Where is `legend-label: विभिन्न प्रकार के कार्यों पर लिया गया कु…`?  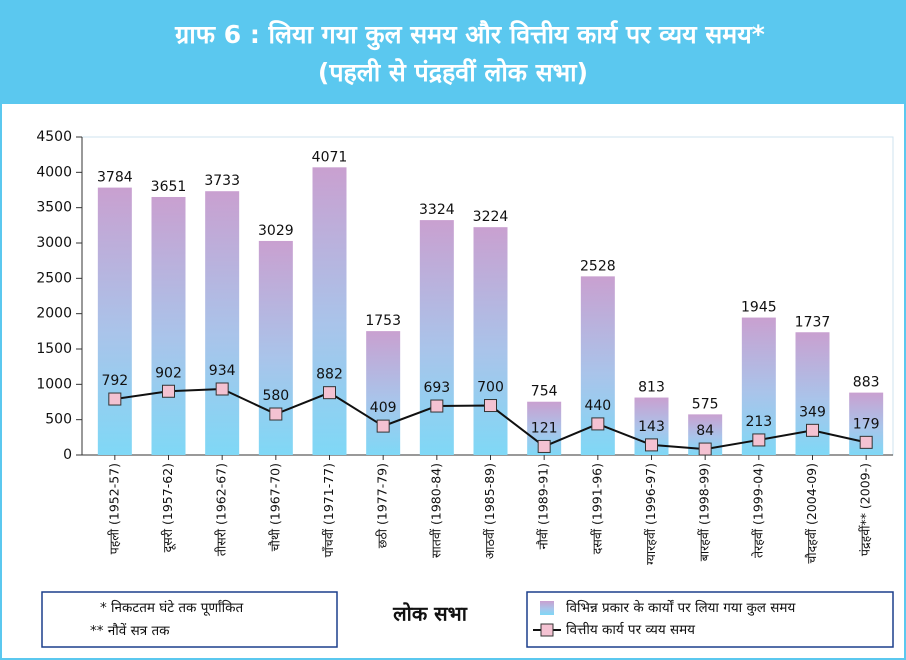
legend-label: विभिन्न प्रकार के कार्यों पर लिया गया कु… is located at coordinates (681, 607).